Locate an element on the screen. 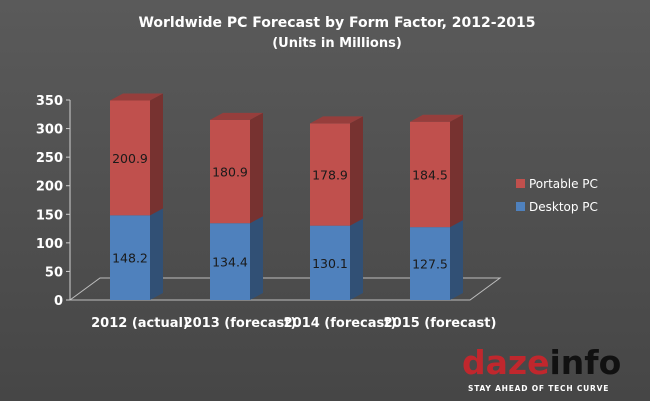  x-tick-label: 2015 (forecast) is located at coordinates (440, 323).